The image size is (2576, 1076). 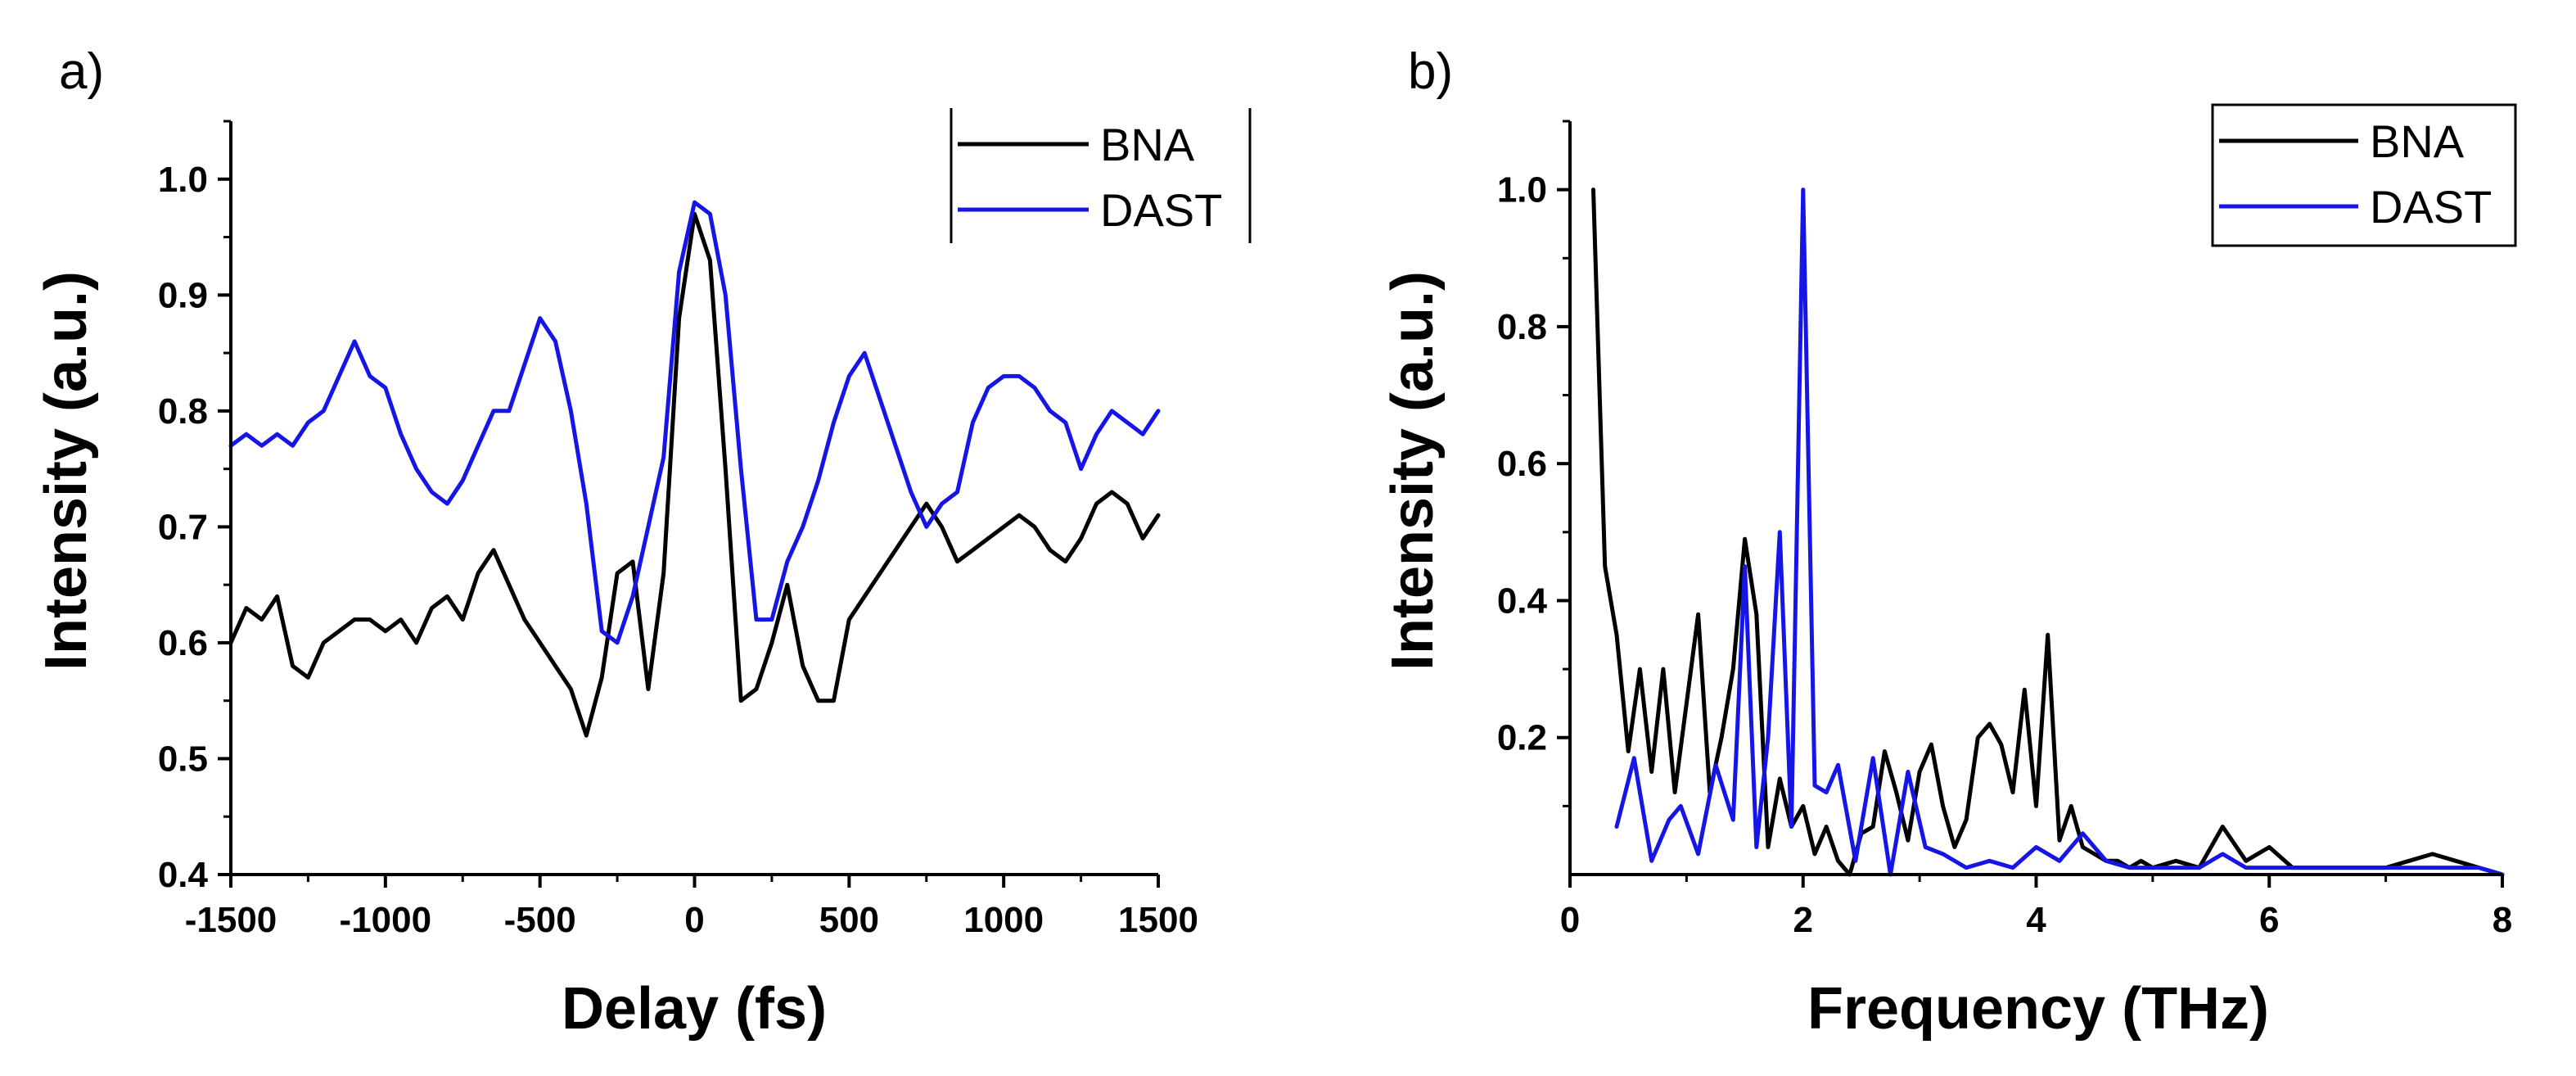 I want to click on panel-a-legend-label-dast: DAST, so click(x=1161, y=210).